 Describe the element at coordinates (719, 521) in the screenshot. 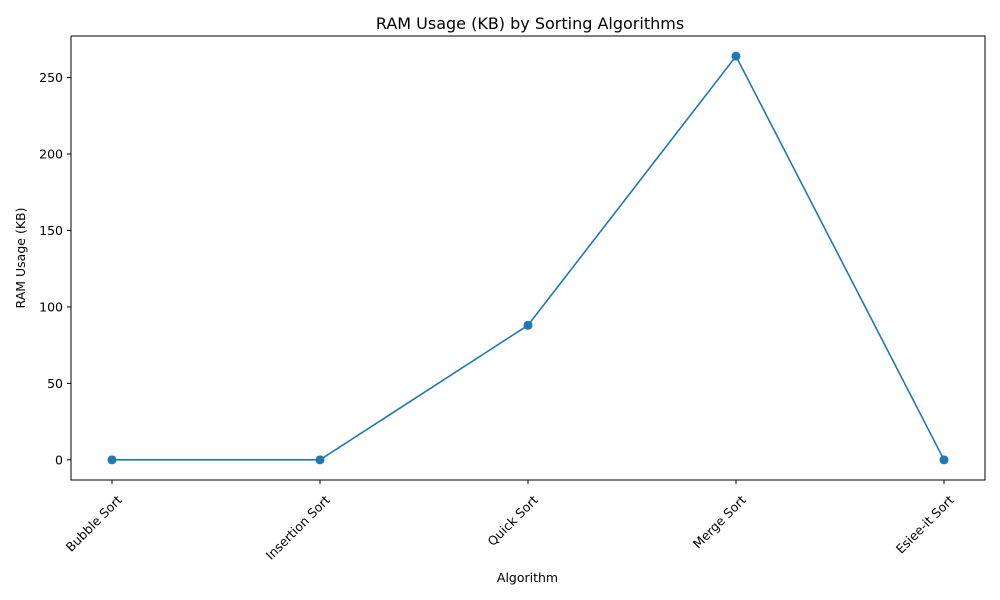

I see `x-tick-label: Merge Sort` at that location.